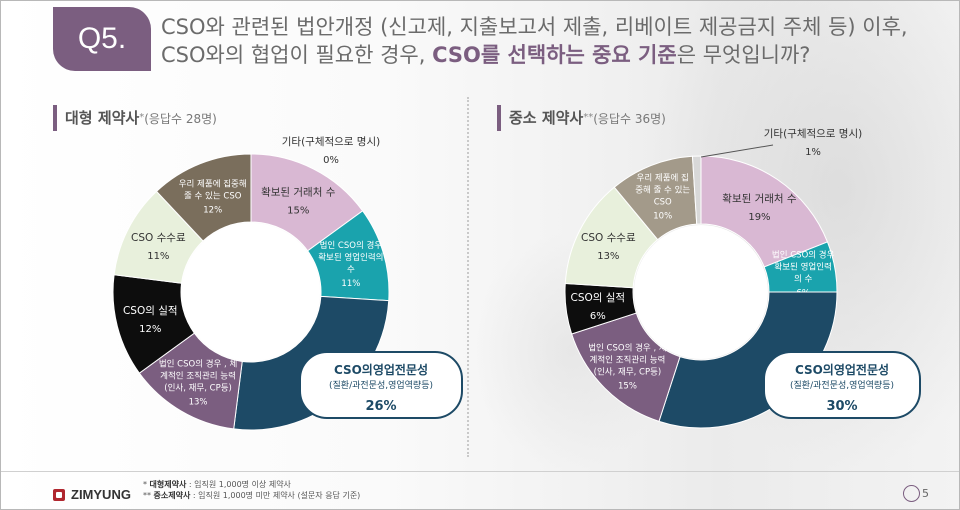  I want to click on small-slice-0-value-label: 19%, so click(759, 217).